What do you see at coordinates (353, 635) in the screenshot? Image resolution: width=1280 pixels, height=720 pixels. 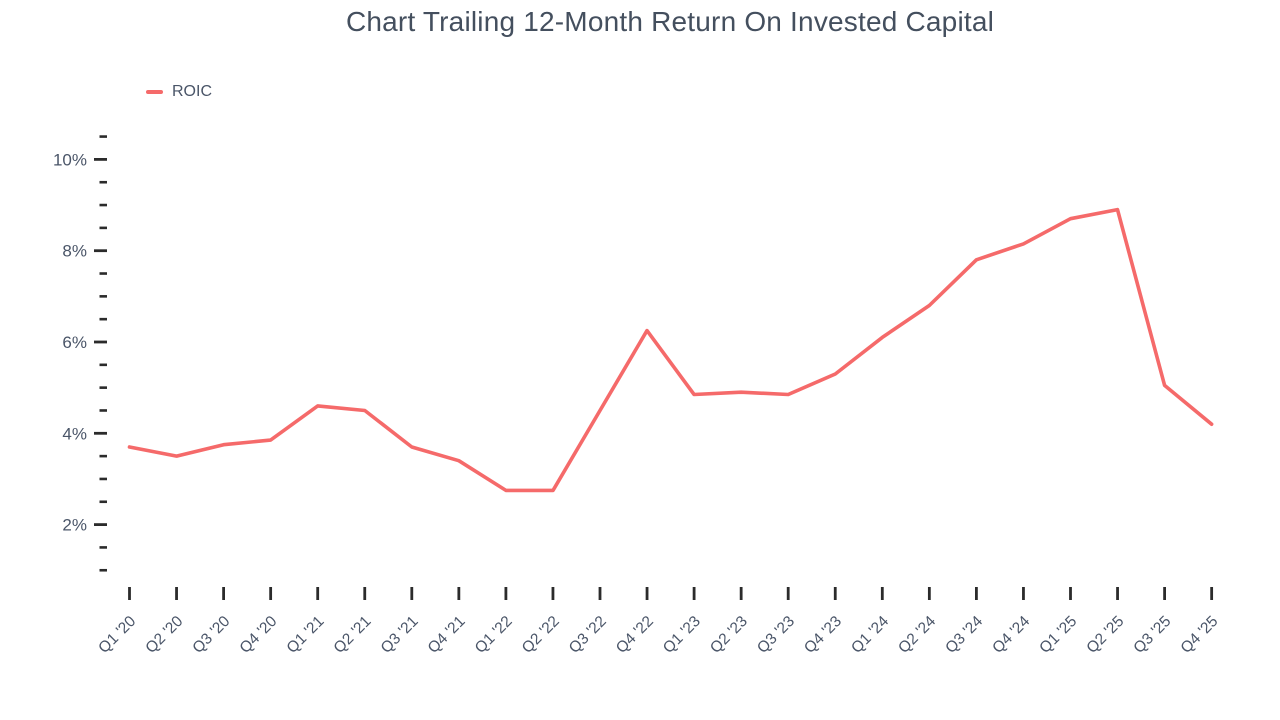 I see `x-axis-tick-label: Q2 '21` at bounding box center [353, 635].